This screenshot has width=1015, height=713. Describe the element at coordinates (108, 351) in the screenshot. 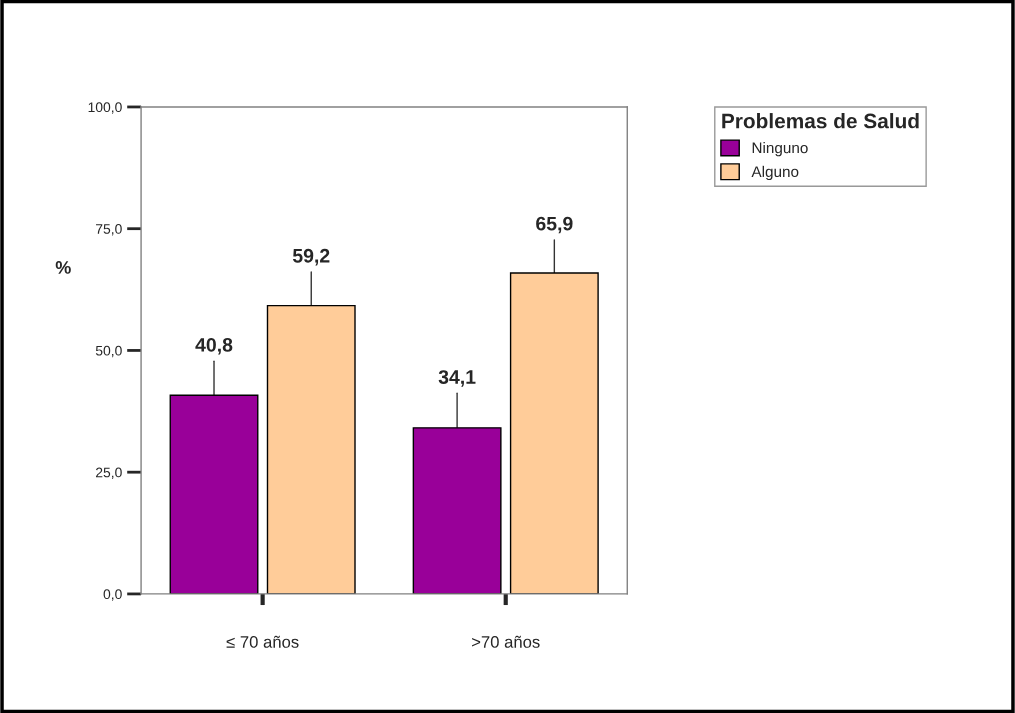

I see `y-tick-label: 50,0` at that location.